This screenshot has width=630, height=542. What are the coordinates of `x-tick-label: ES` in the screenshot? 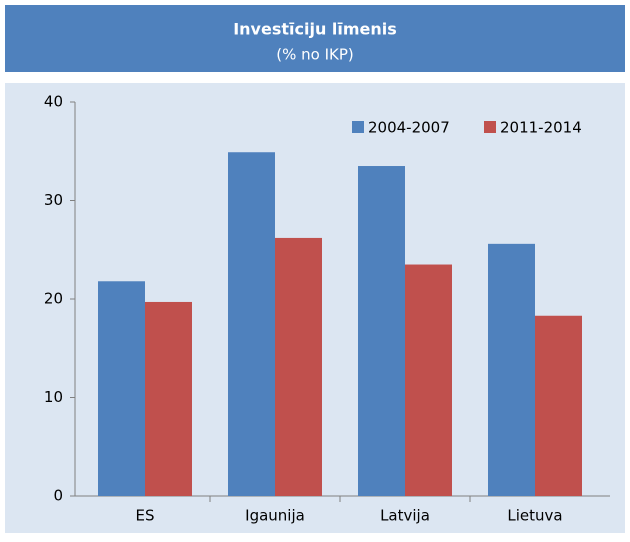 It's located at (145, 516).